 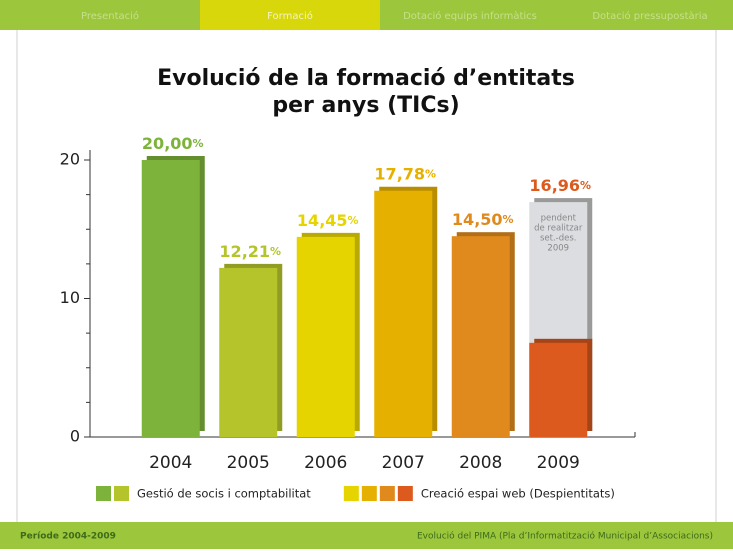 What do you see at coordinates (559, 219) in the screenshot?
I see `pending-note: pendent` at bounding box center [559, 219].